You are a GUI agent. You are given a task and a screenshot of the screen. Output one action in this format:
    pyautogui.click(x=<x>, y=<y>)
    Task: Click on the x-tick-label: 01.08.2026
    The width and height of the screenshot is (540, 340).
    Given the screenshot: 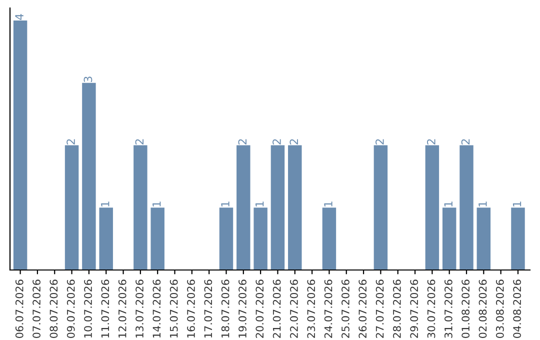 What is the action you would take?
    pyautogui.click(x=466, y=309)
    